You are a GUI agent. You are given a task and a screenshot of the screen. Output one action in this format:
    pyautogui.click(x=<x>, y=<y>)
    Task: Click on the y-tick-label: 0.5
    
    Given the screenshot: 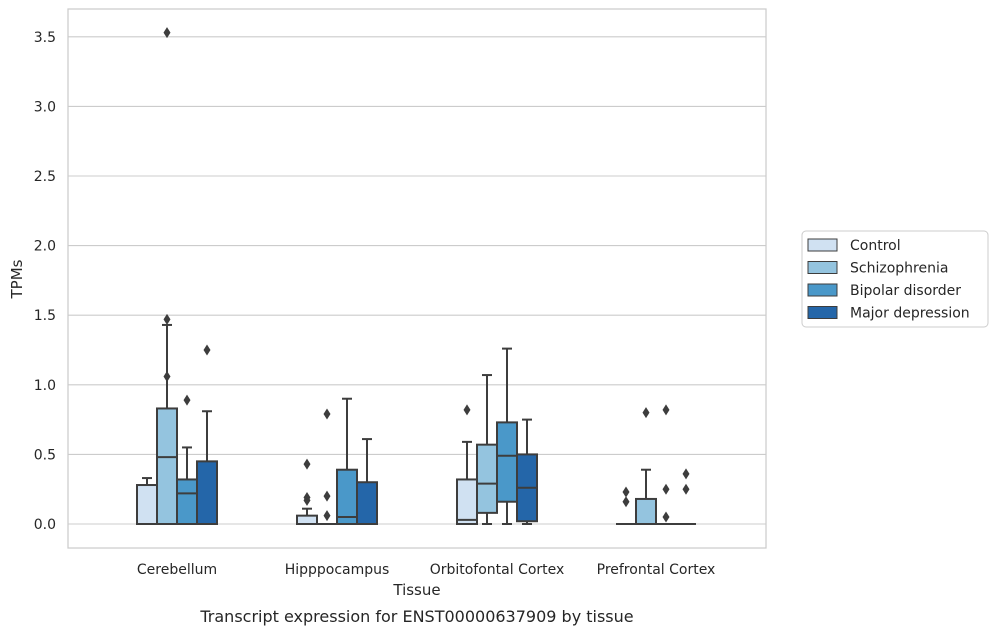 What is the action you would take?
    pyautogui.click(x=45, y=455)
    